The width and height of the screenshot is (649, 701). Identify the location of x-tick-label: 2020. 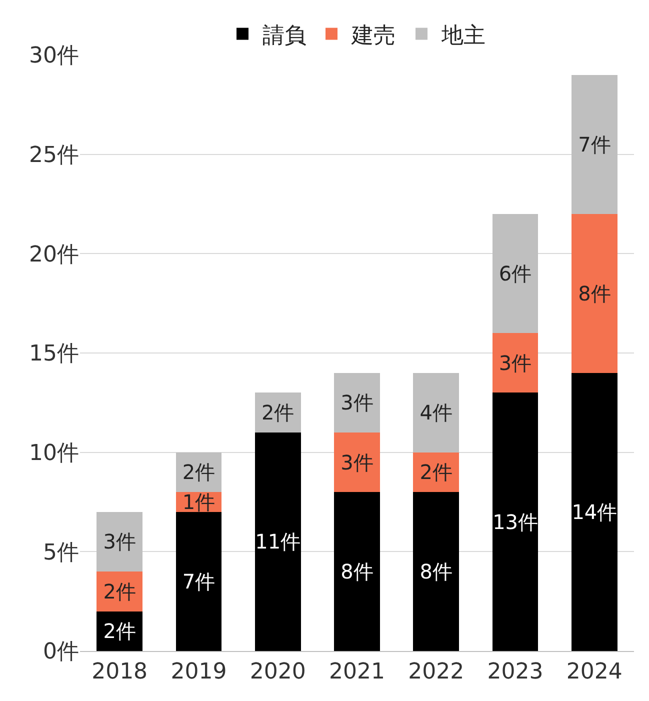
(278, 671).